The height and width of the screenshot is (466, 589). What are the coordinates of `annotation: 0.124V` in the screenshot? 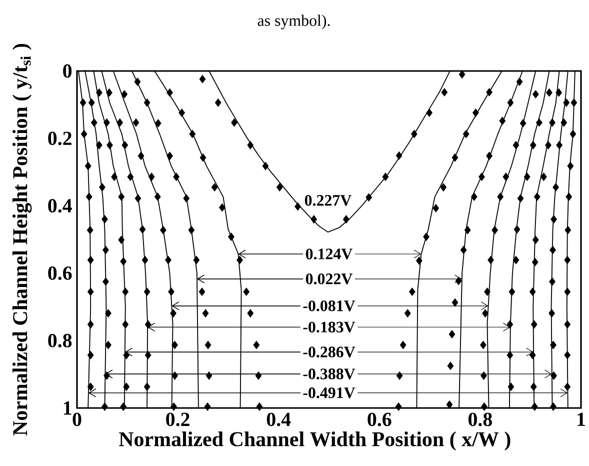 It's located at (329, 254).